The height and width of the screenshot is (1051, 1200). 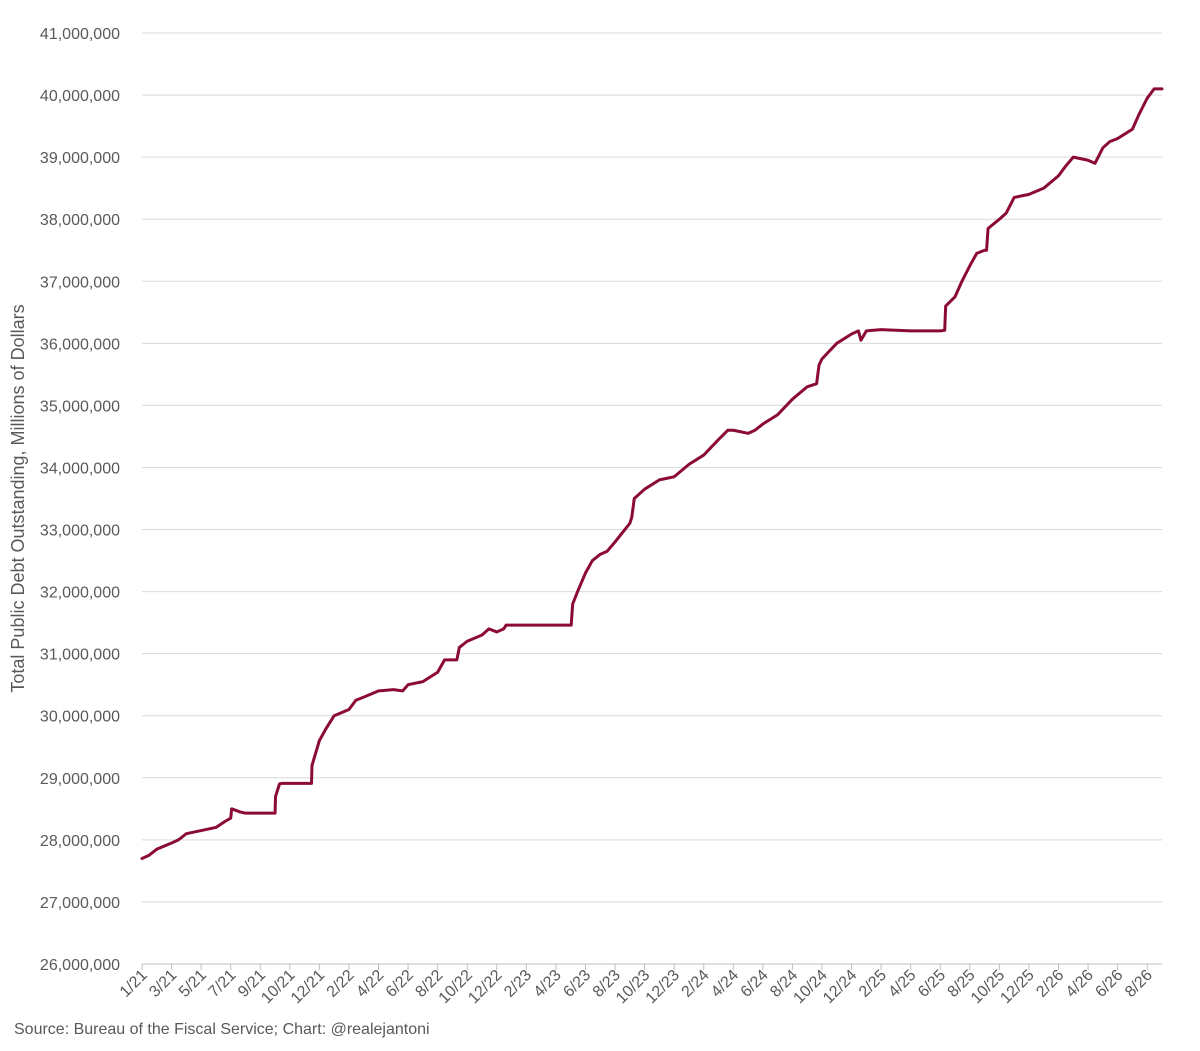 I want to click on x-axis-tick-marks, so click(x=644, y=967).